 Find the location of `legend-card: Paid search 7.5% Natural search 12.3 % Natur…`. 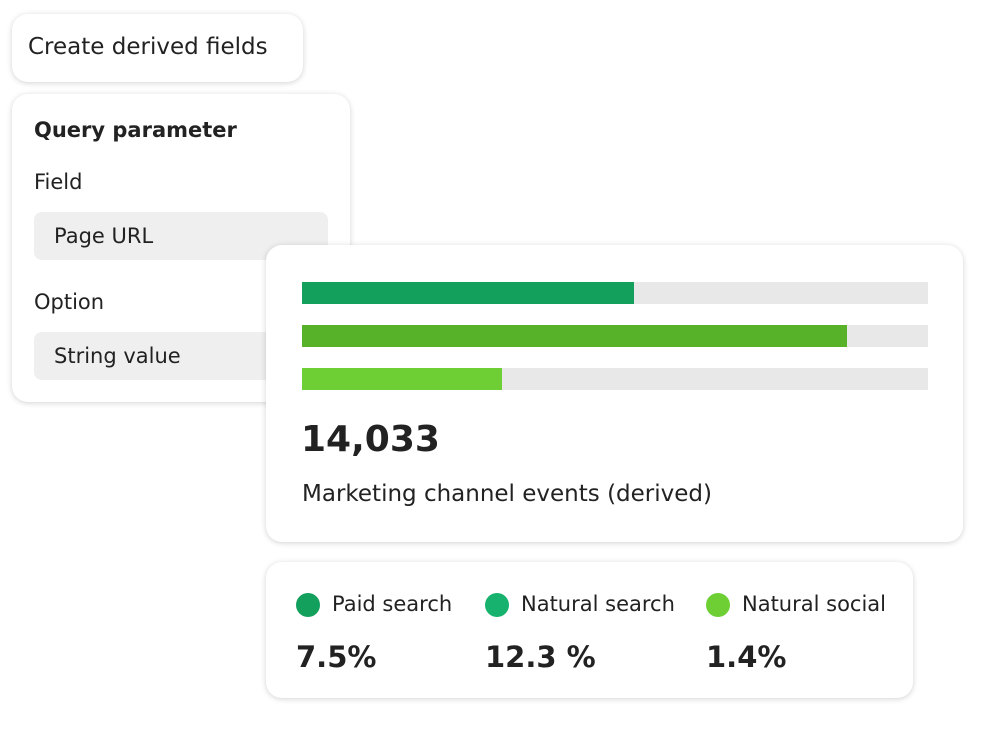

legend-card: Paid search 7.5% Natural search 12.3 % Natur… is located at coordinates (589, 630).